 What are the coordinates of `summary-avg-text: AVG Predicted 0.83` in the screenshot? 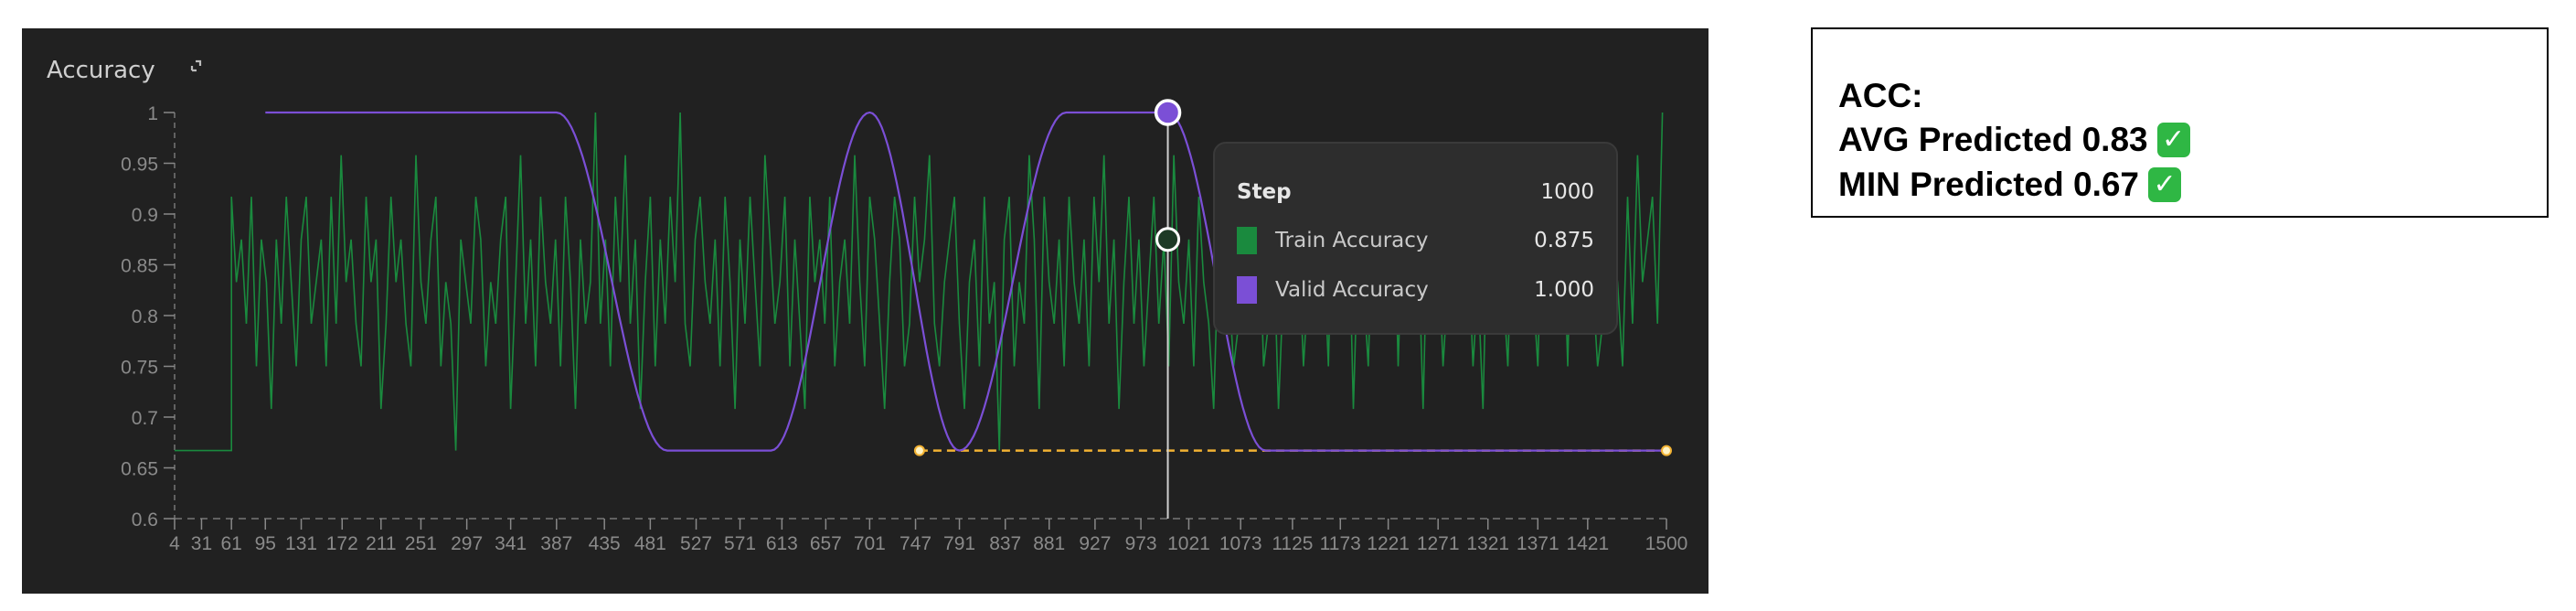 It's located at (1993, 139).